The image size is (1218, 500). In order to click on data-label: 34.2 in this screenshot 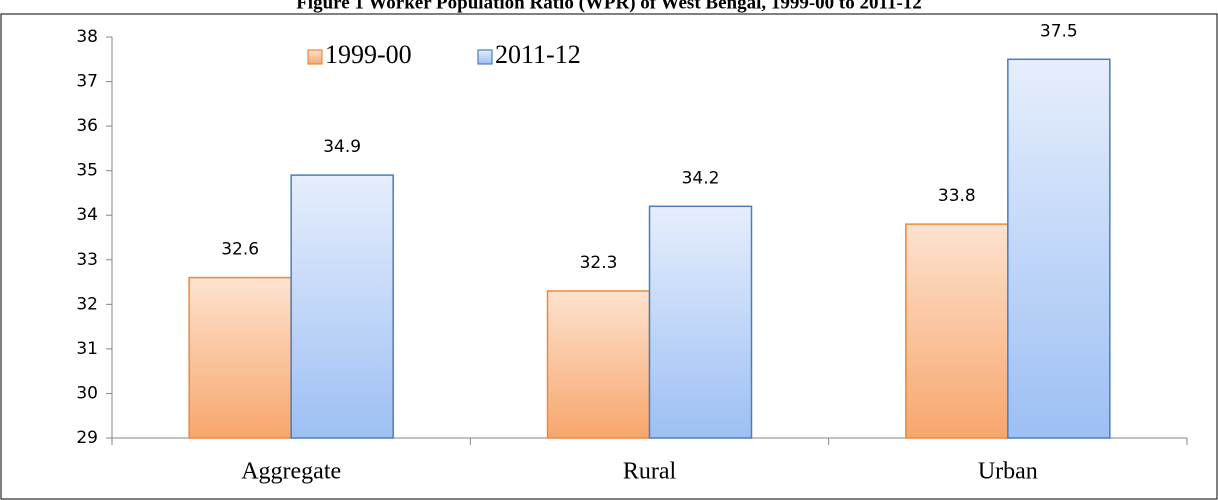, I will do `click(701, 178)`.